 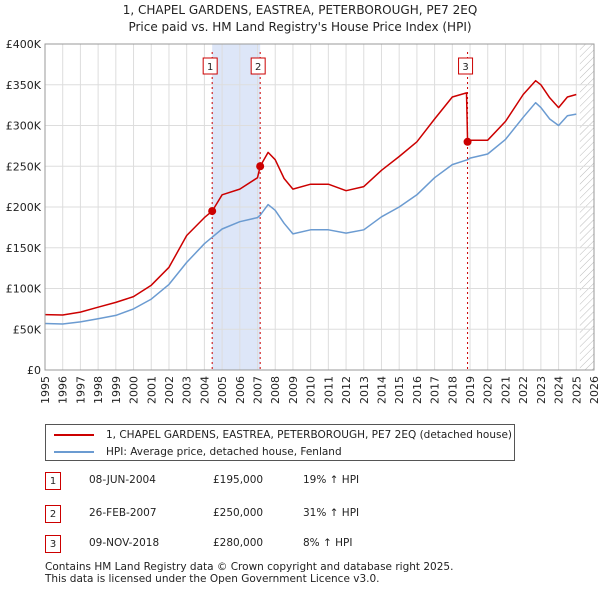 What do you see at coordinates (53, 544) in the screenshot?
I see `sale-badge: 3` at bounding box center [53, 544].